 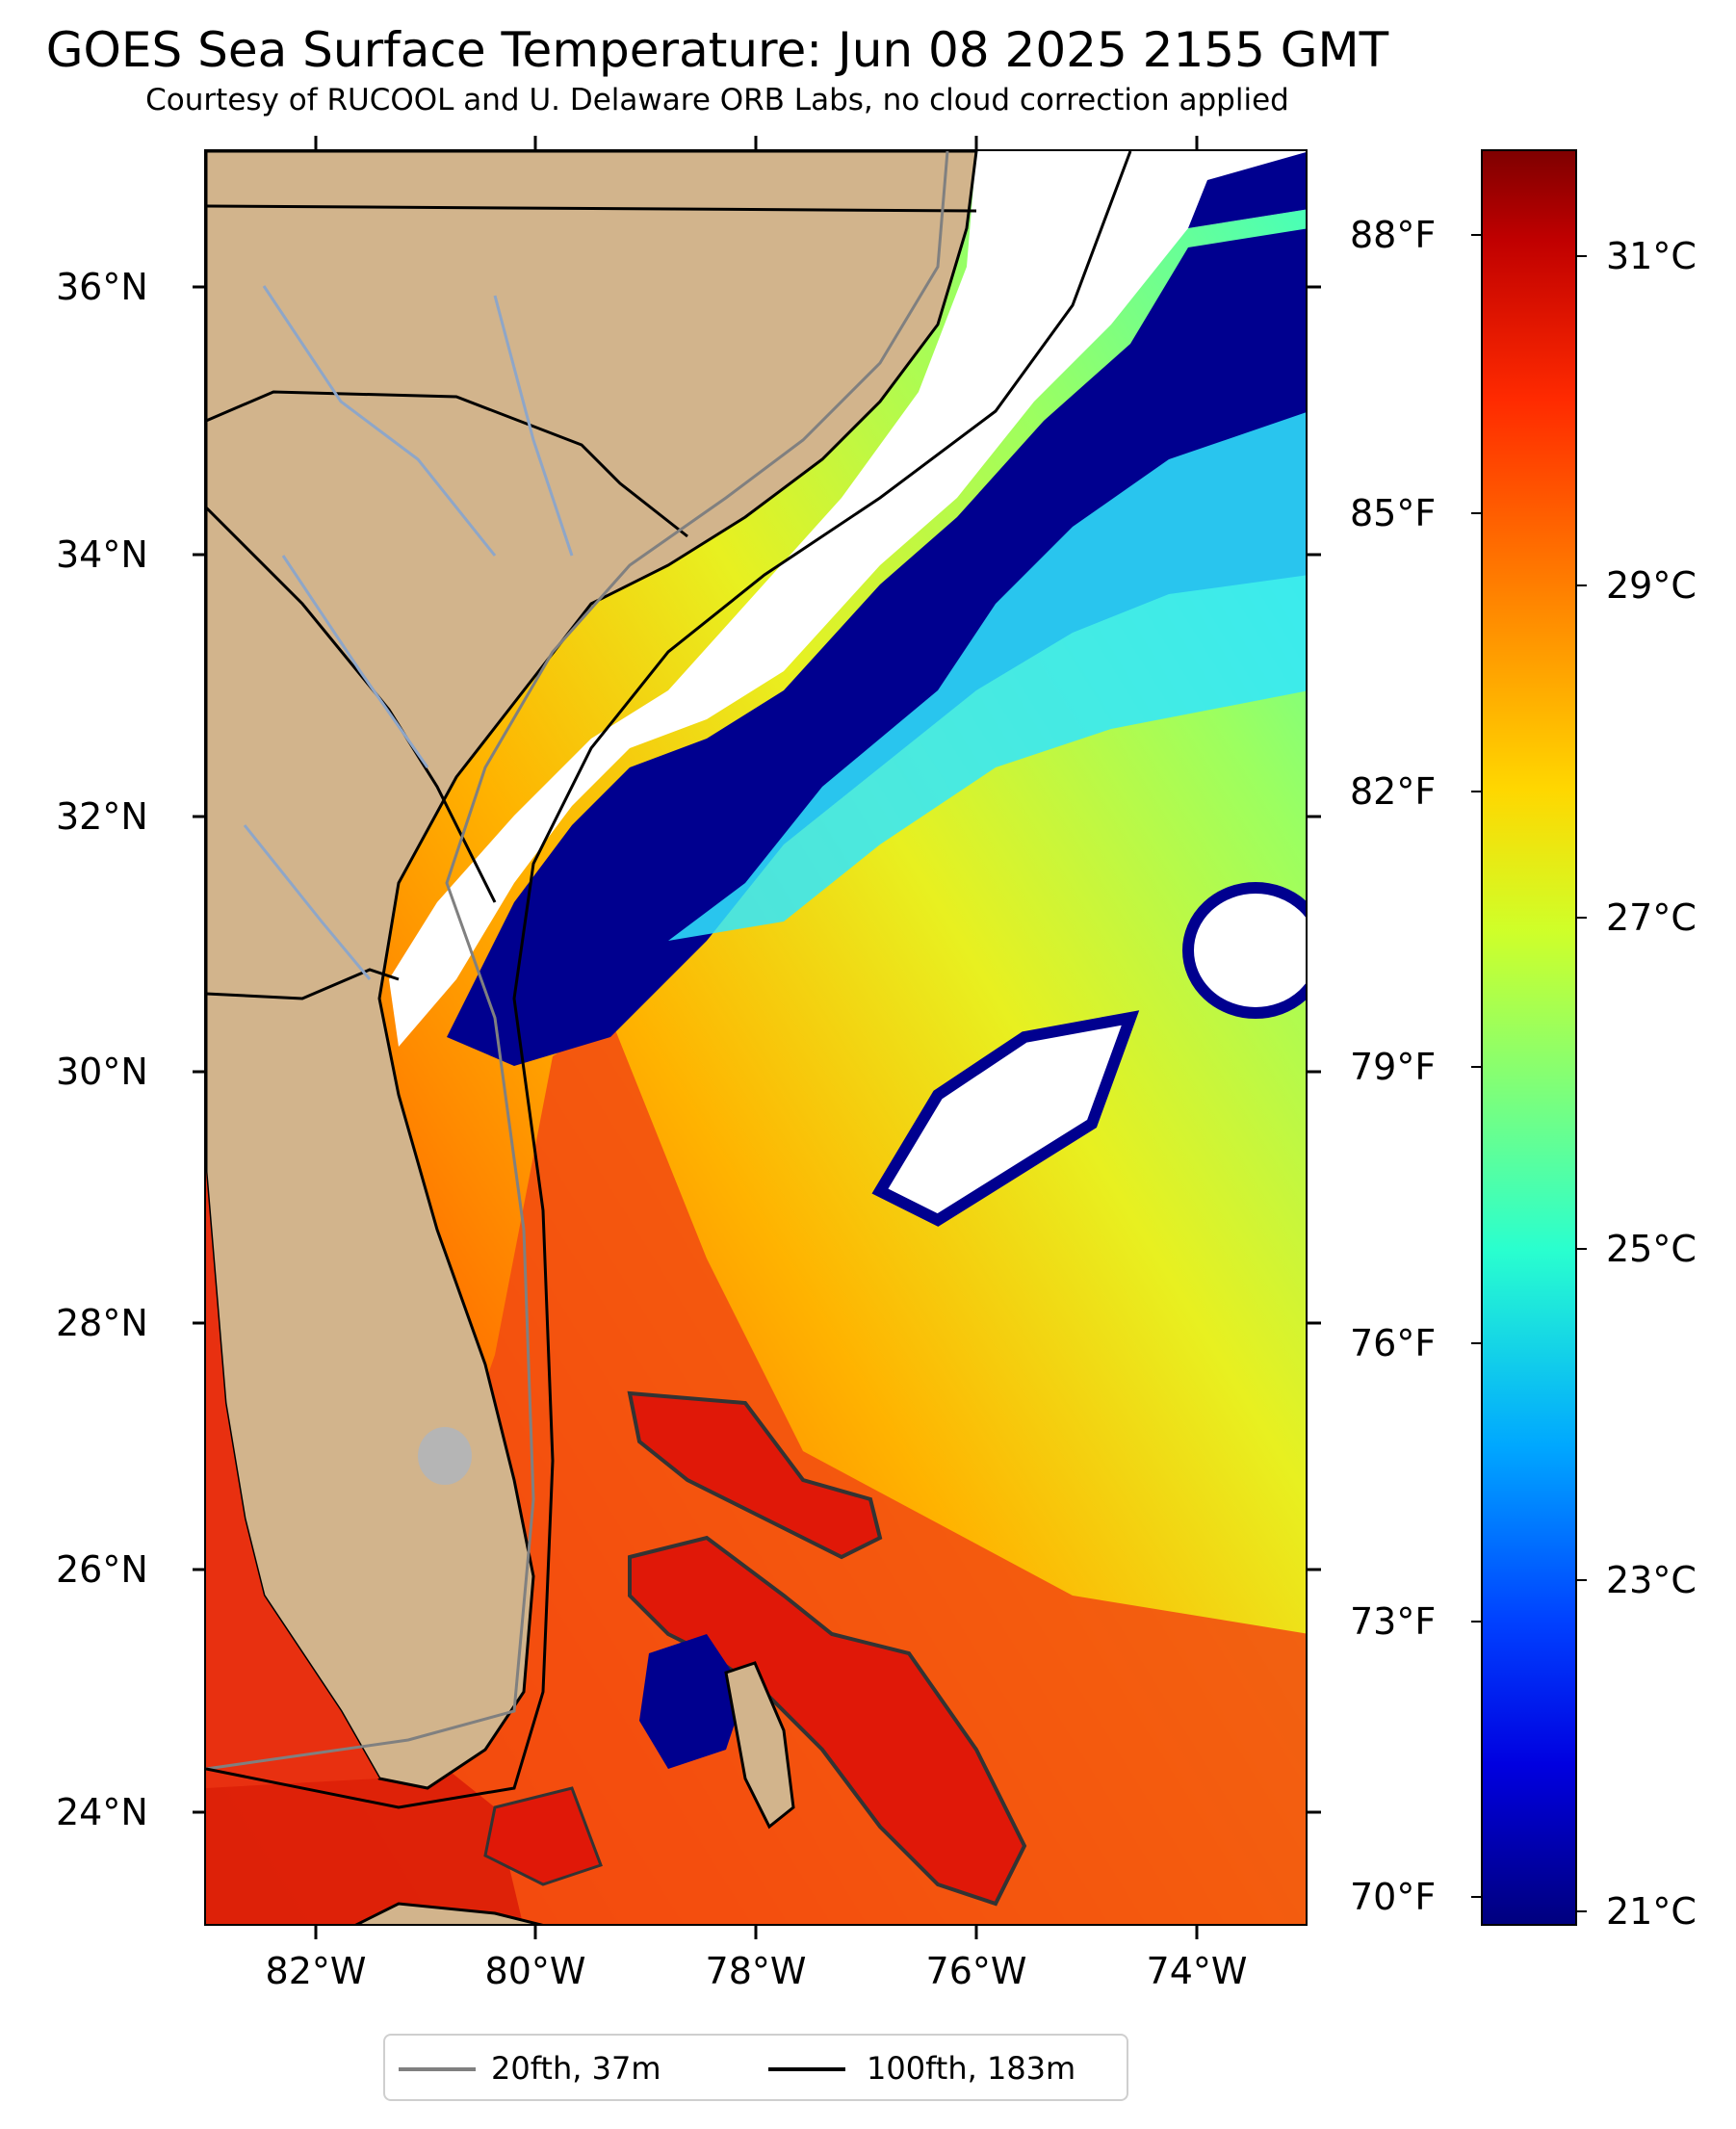 What do you see at coordinates (102, 1072) in the screenshot?
I see `lat-label-30n: 30°N` at bounding box center [102, 1072].